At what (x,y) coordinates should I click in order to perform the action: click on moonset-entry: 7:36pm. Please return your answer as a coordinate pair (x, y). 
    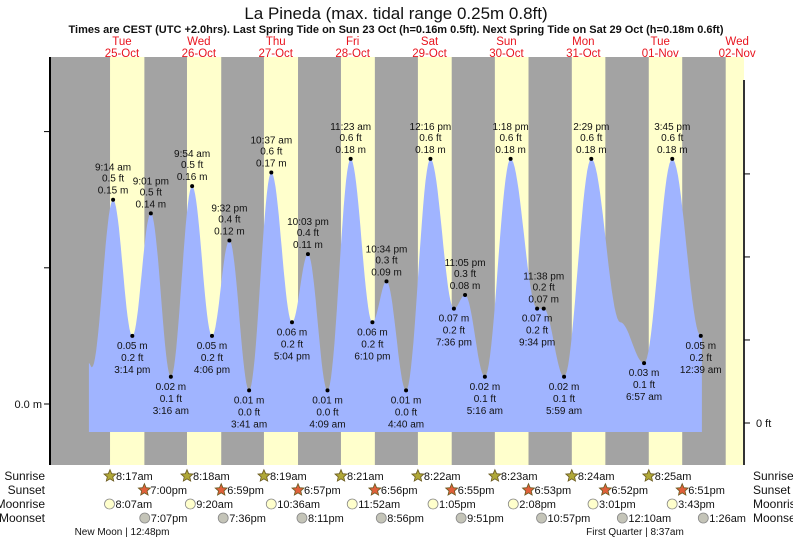
    Looking at the image, I should click on (241, 518).